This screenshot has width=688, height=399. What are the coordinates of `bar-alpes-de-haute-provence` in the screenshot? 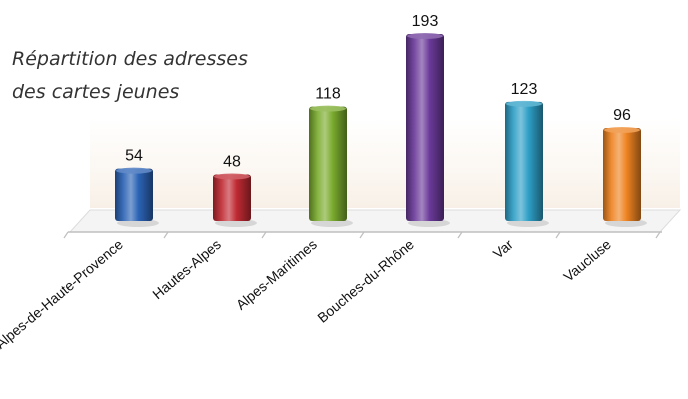 It's located at (134, 194).